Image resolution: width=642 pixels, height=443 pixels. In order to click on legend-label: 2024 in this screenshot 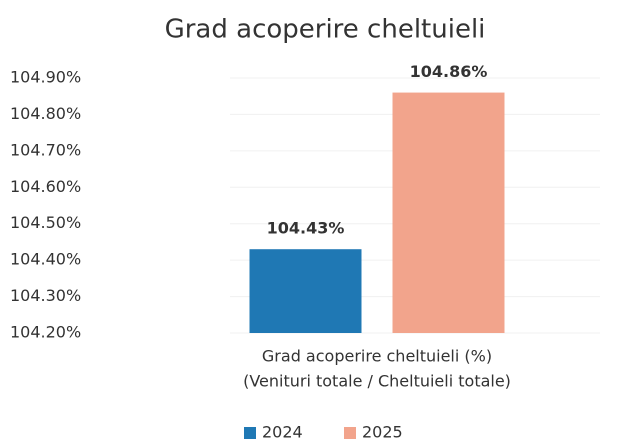, I will do `click(282, 432)`.